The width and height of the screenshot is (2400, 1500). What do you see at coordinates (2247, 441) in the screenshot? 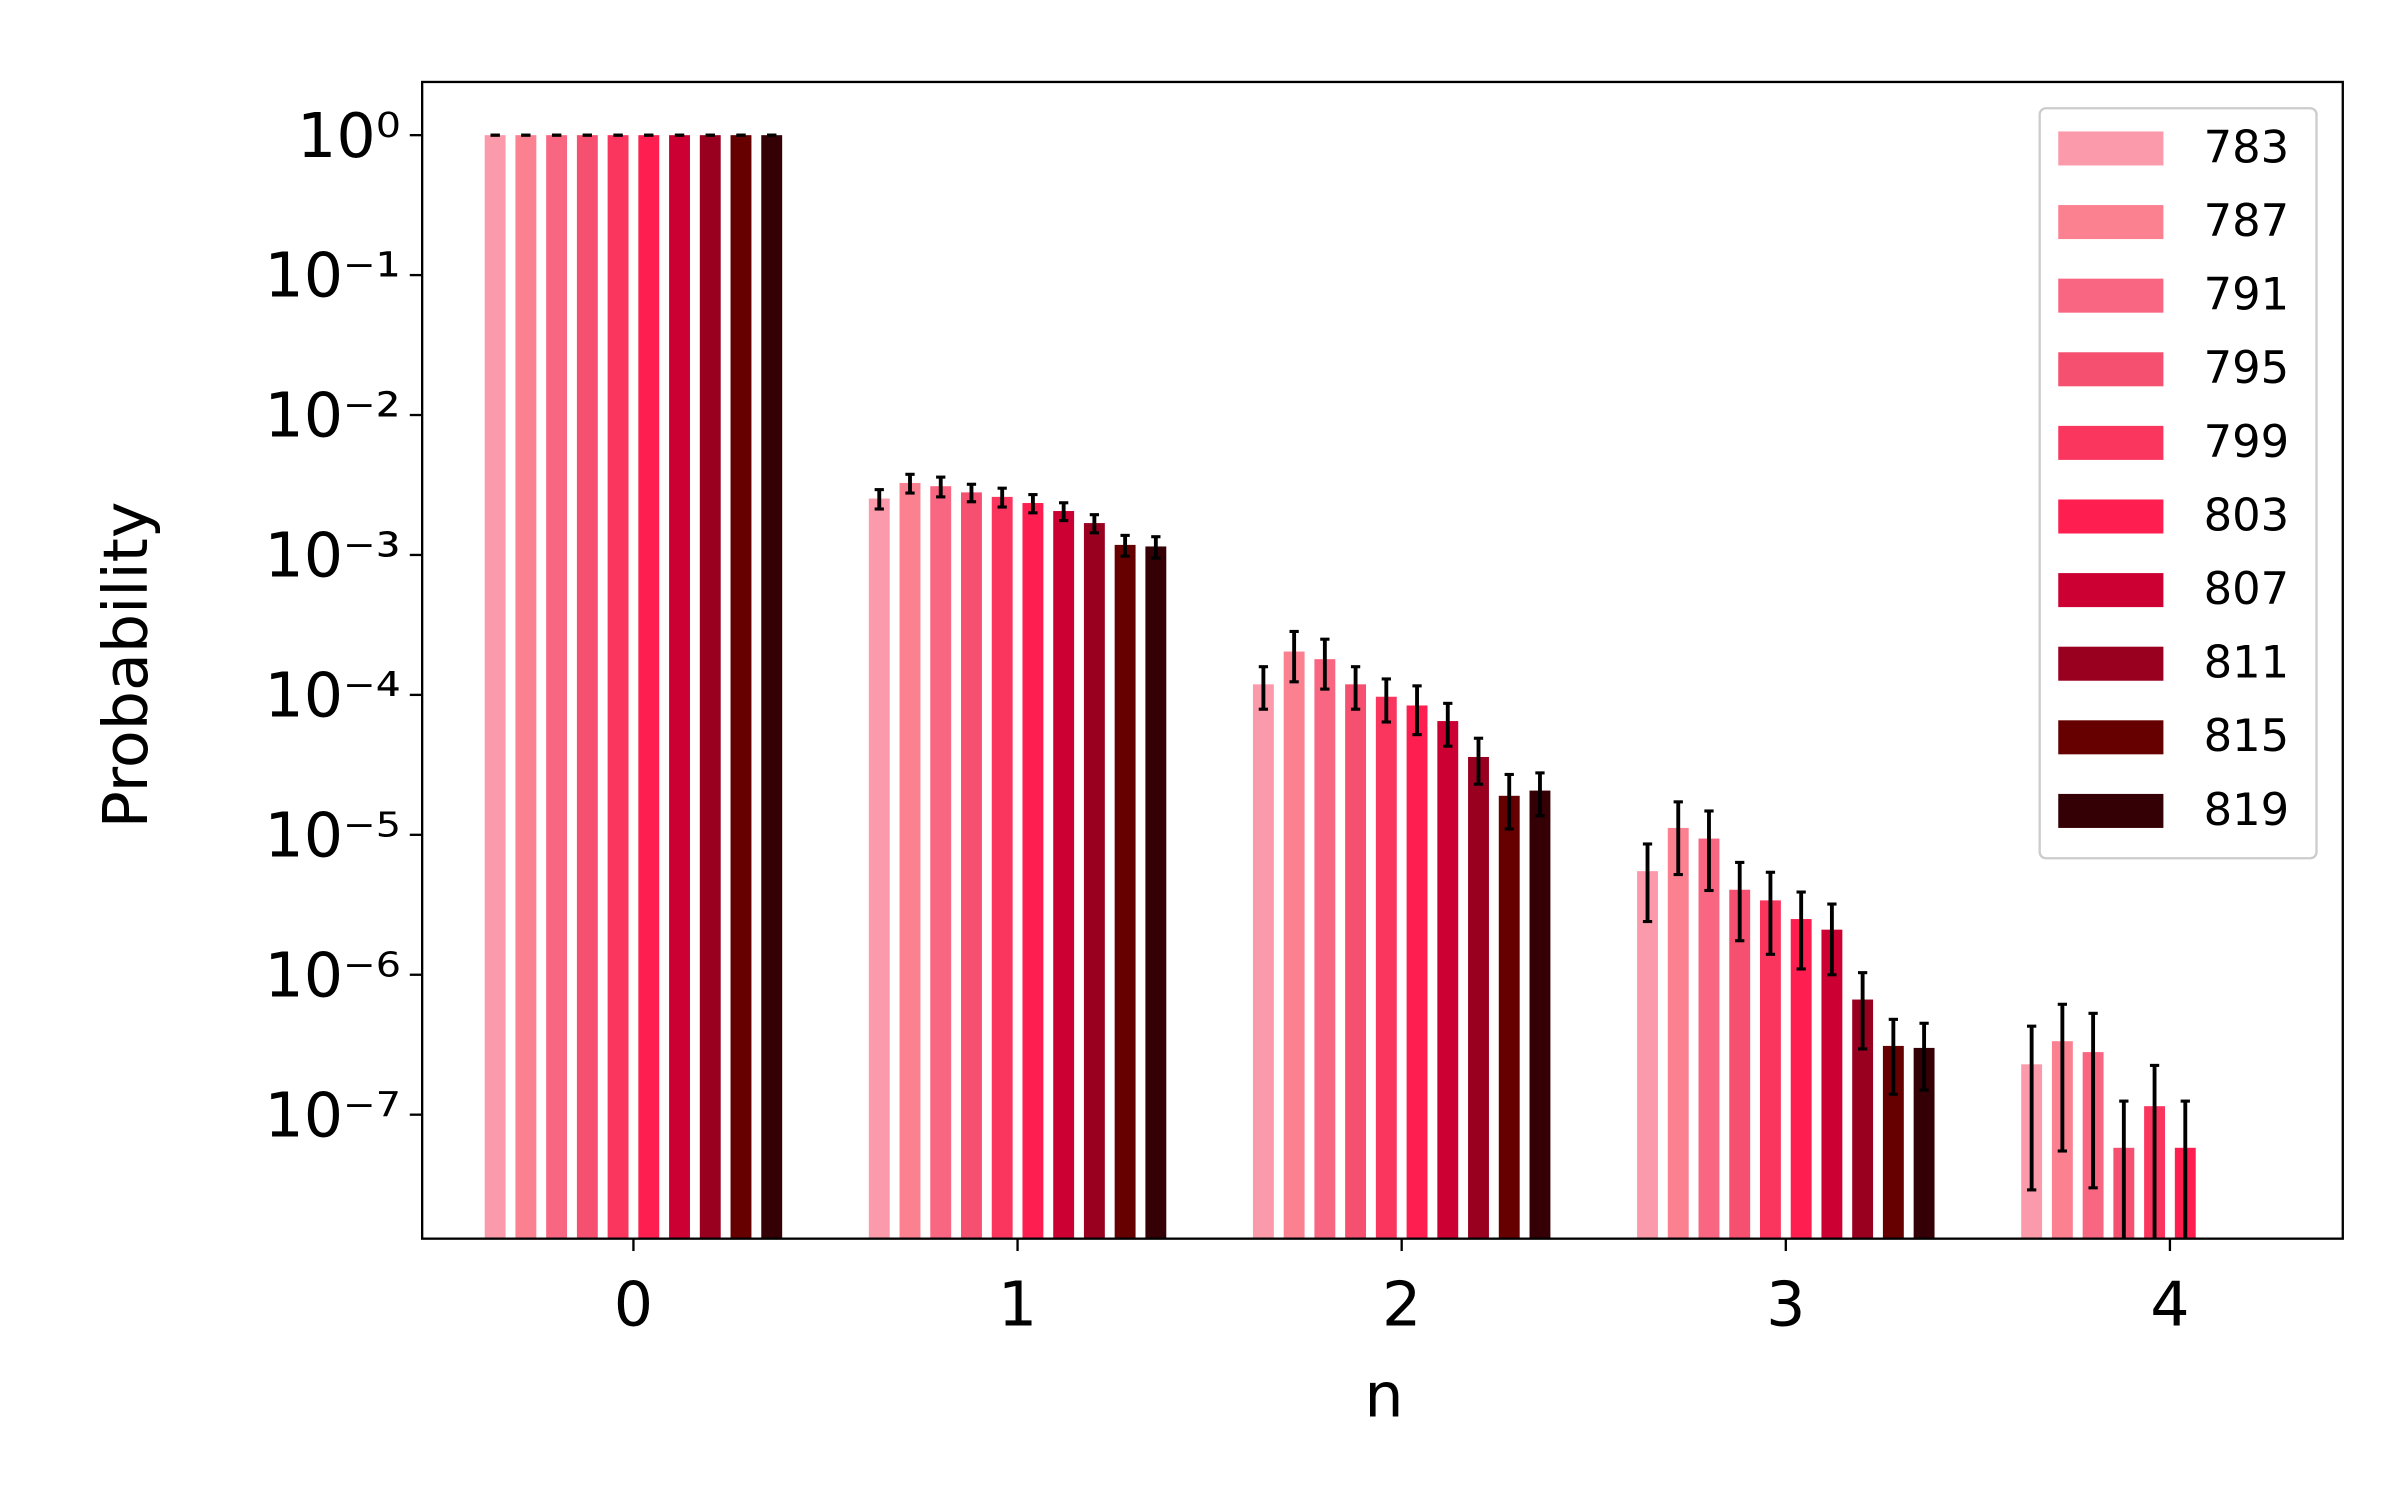
I see `legend-label: 799` at bounding box center [2247, 441].